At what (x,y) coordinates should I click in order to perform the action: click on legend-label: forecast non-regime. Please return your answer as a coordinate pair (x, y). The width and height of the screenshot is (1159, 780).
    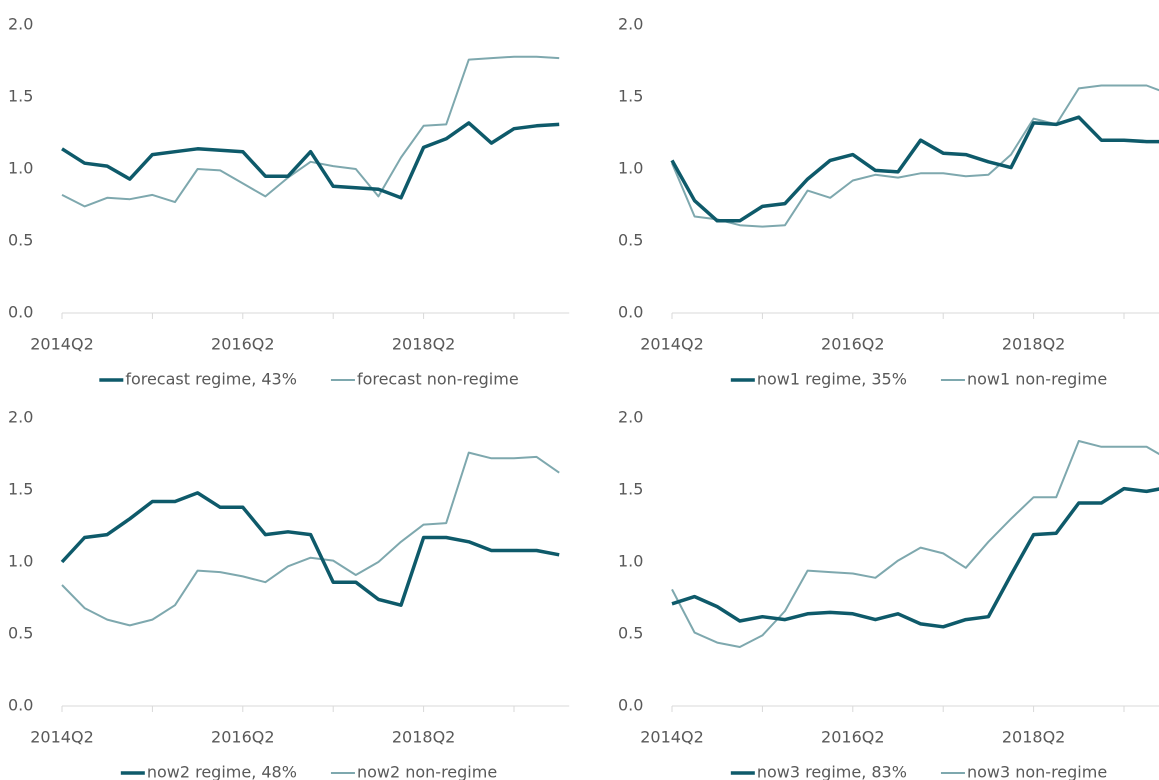
    Looking at the image, I should click on (438, 379).